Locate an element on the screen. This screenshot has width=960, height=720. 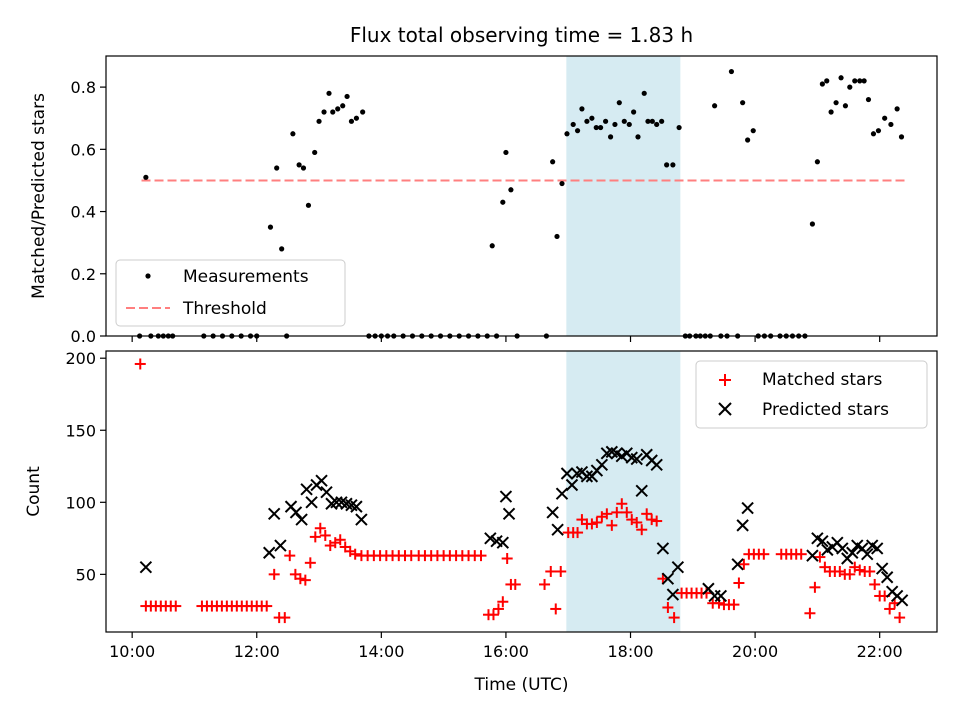
legend-predicted-label: Predicted stars is located at coordinates (825, 410).